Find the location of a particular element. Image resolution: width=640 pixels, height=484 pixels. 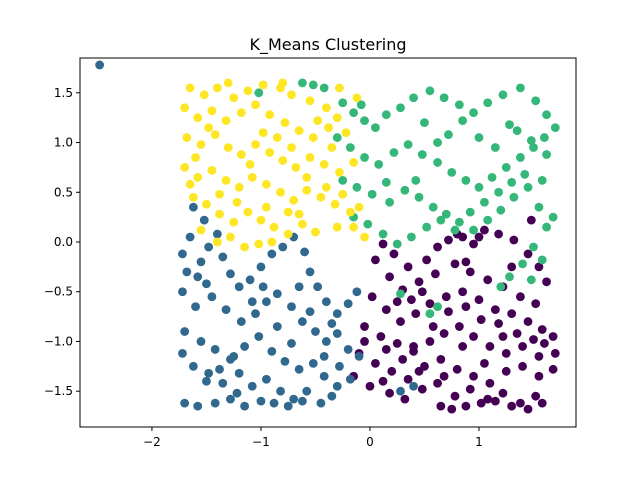

y-tick-label: 0.0 is located at coordinates (63, 242).